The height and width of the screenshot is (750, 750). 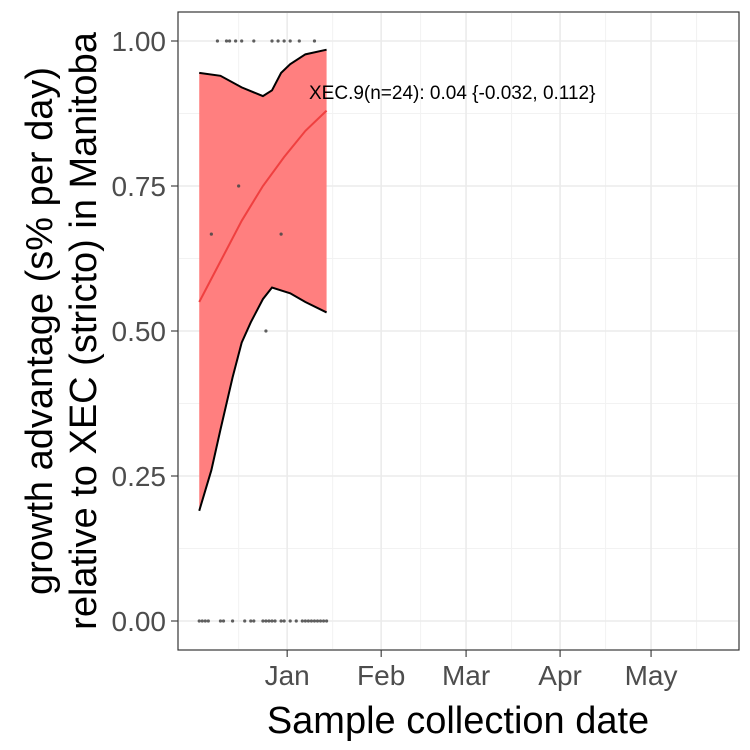 I want to click on x-tick-label: Mar, so click(x=466, y=675).